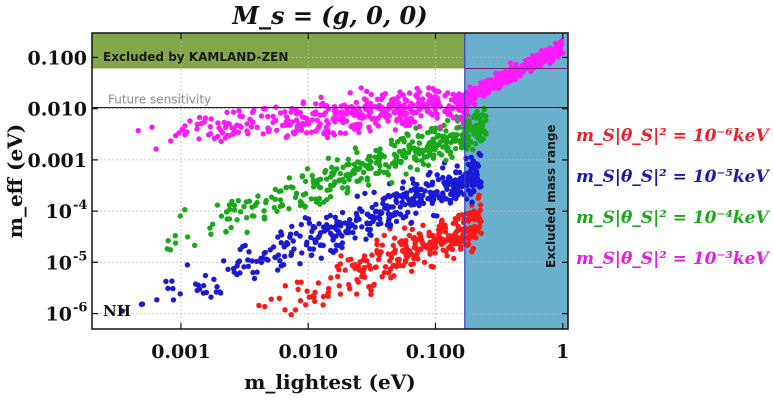  I want to click on y-tick-label: 0.100, so click(58, 58).